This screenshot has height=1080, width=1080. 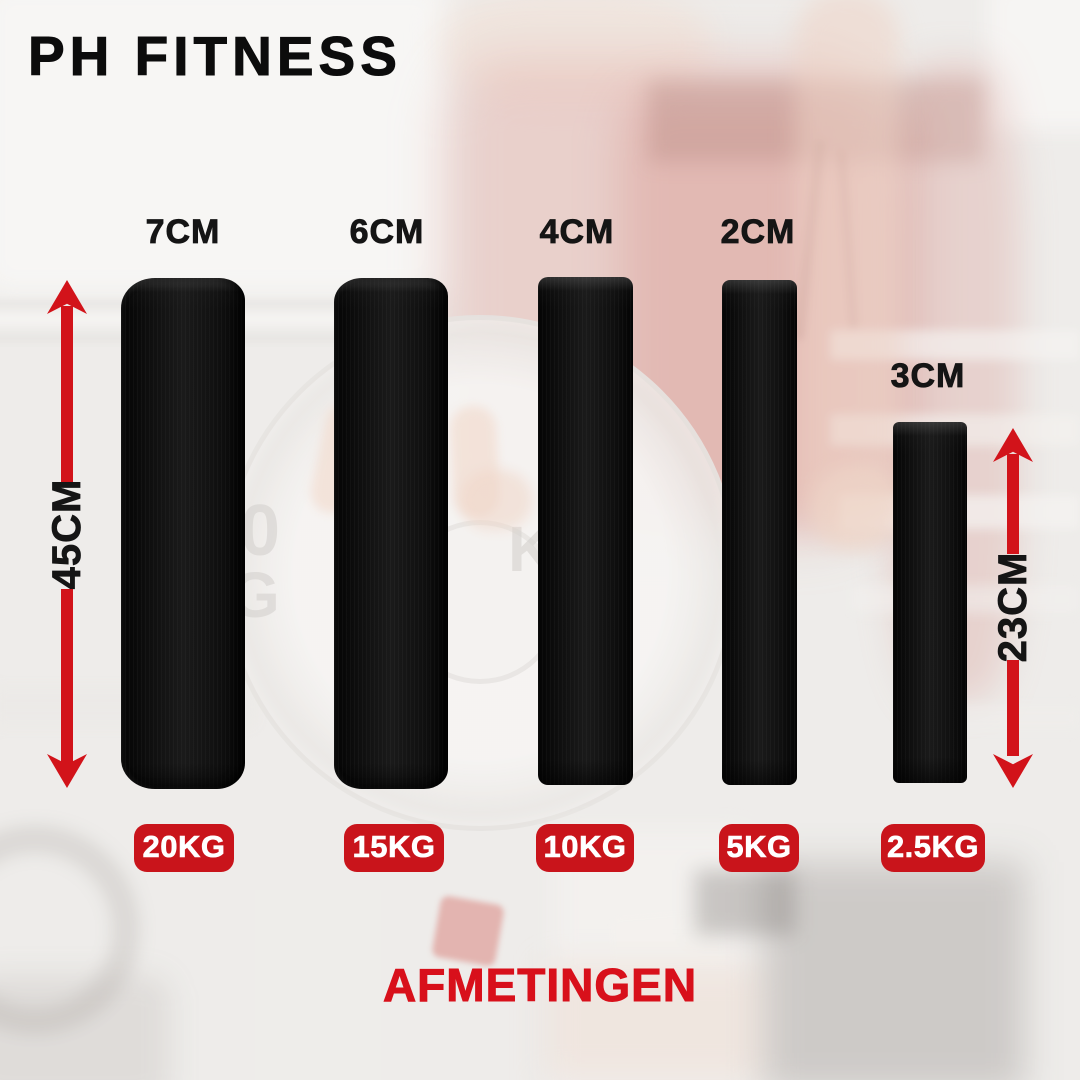 I want to click on diameter-label-45cm: 45CM, so click(x=66, y=534).